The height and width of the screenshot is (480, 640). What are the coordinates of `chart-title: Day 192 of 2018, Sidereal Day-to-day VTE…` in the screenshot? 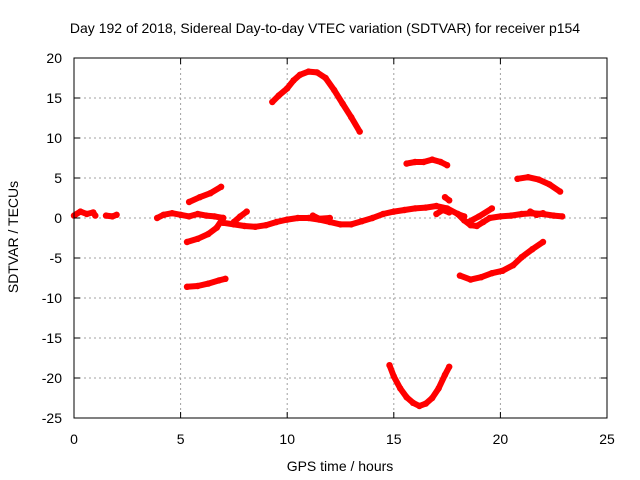 It's located at (325, 28).